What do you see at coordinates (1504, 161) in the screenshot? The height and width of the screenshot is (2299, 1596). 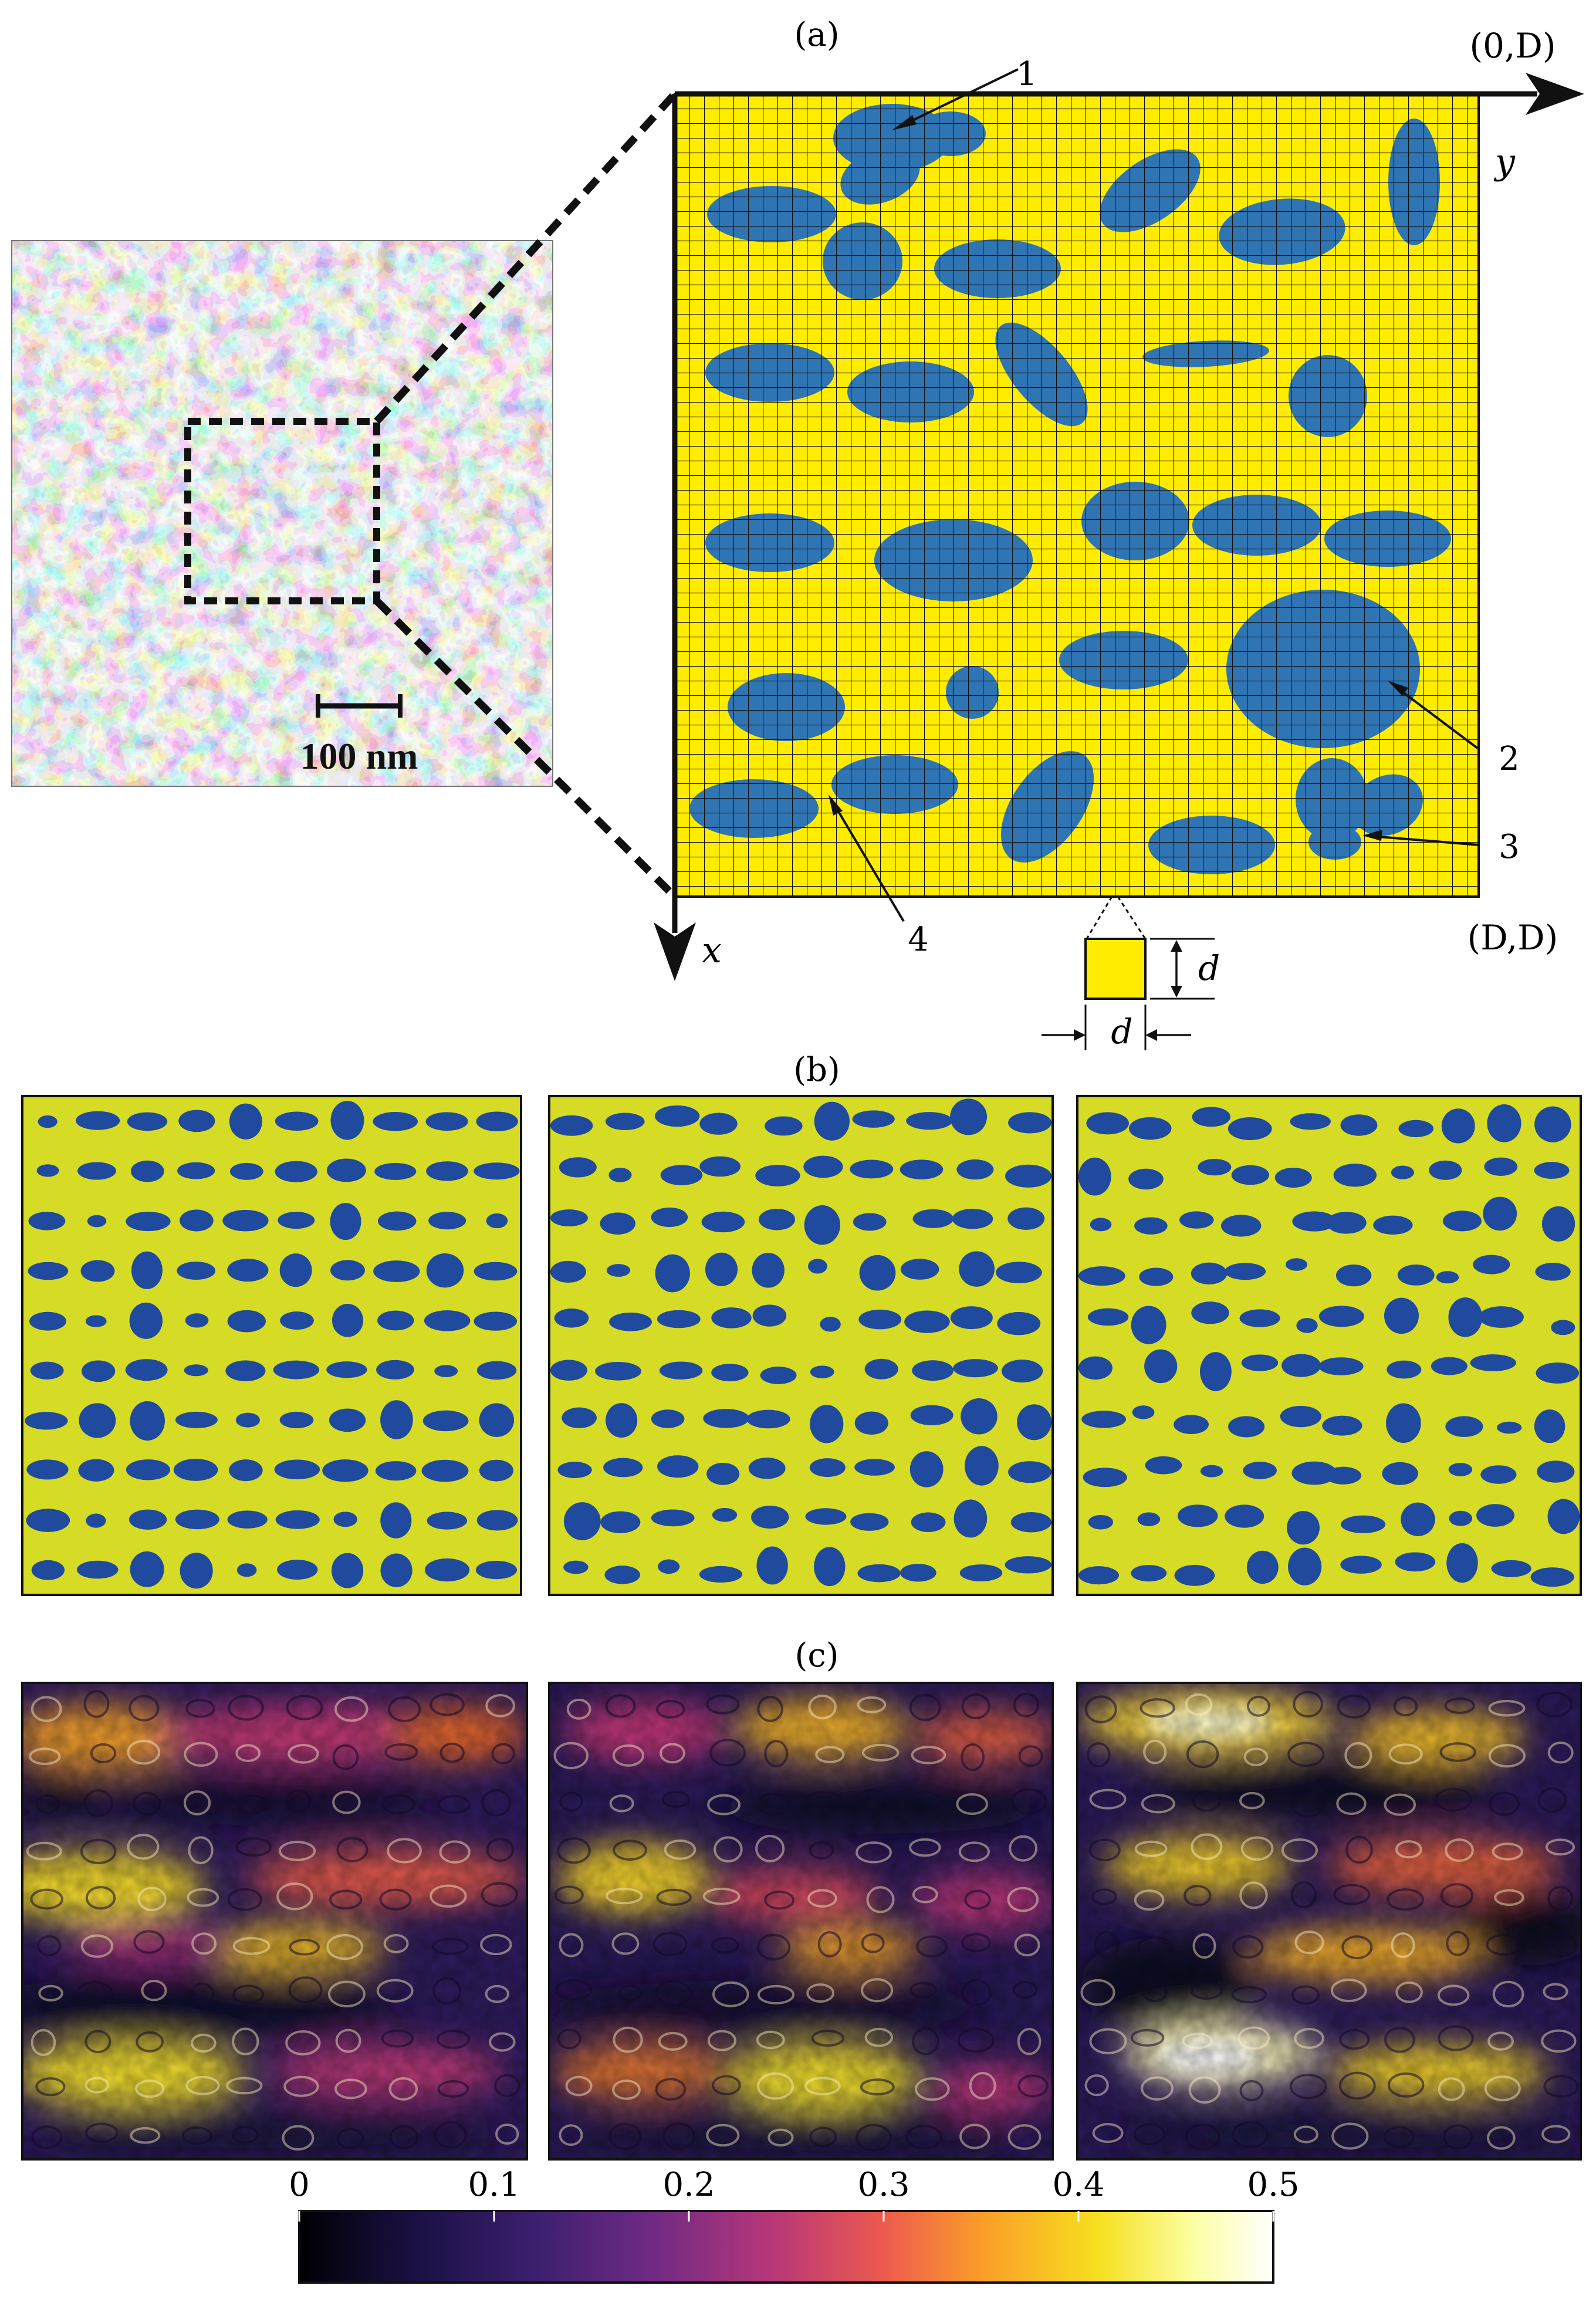 I see `axis-y-label: y` at bounding box center [1504, 161].